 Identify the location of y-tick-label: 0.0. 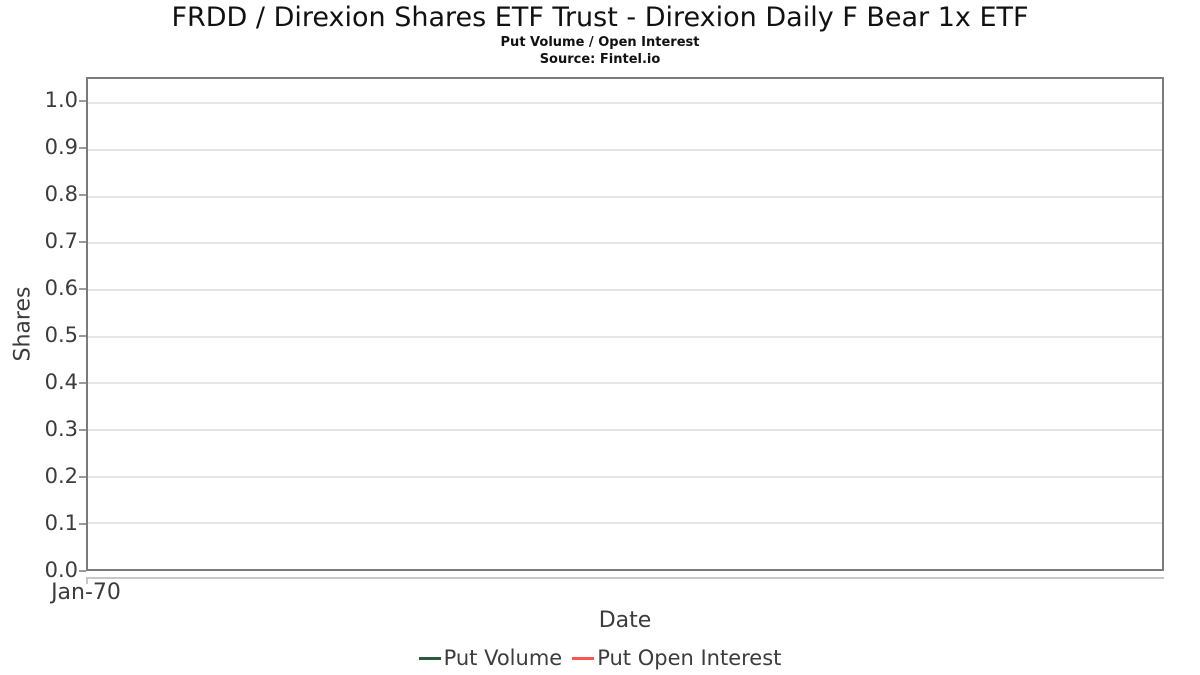
(61, 570).